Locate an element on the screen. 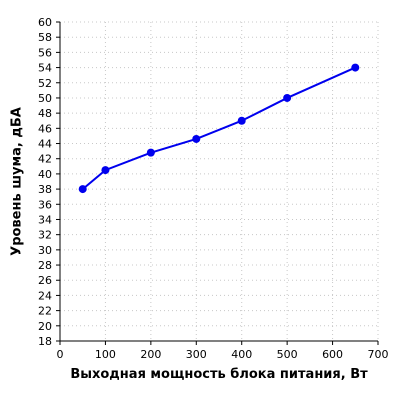  x-tick-label: 400 is located at coordinates (241, 354).